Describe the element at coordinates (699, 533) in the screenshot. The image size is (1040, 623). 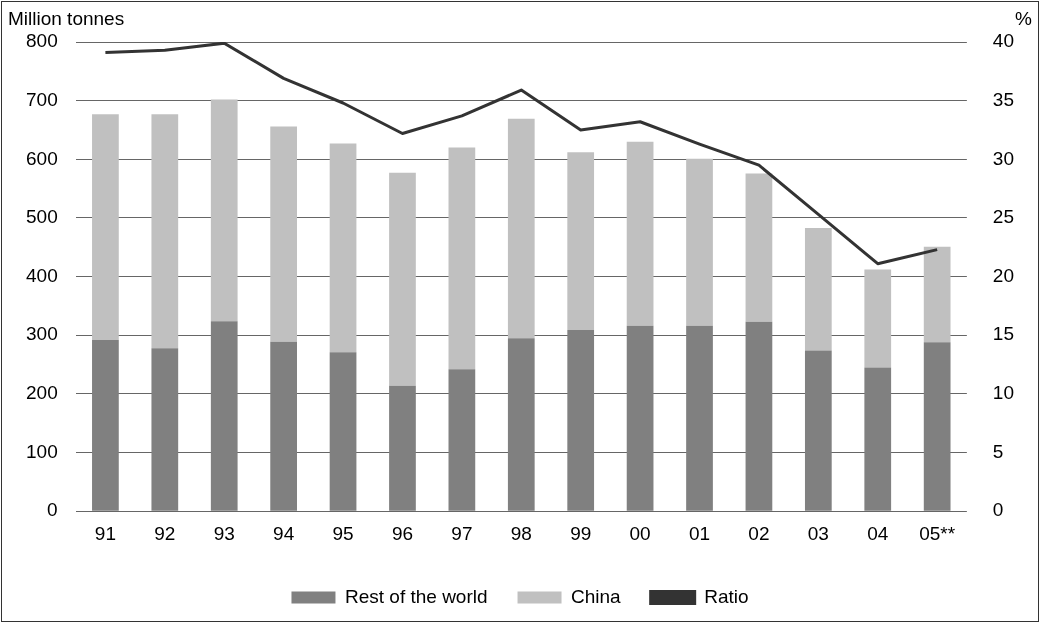
I see `x-tick-label: 01` at that location.